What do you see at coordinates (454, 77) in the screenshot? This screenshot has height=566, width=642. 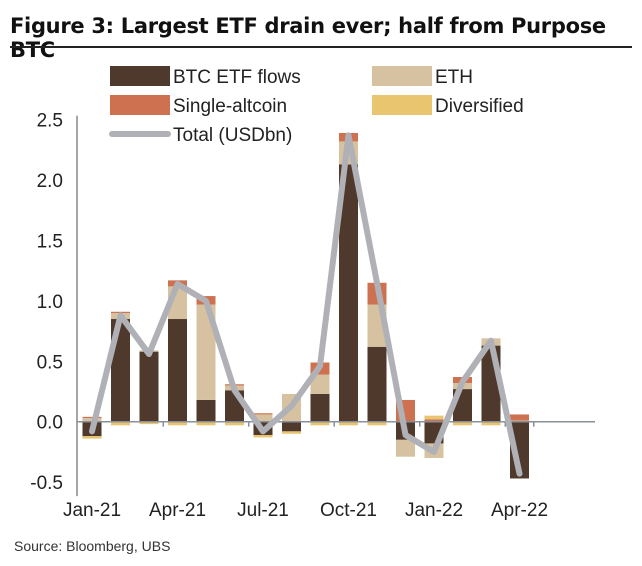 I see `legend-label: ETH` at bounding box center [454, 77].